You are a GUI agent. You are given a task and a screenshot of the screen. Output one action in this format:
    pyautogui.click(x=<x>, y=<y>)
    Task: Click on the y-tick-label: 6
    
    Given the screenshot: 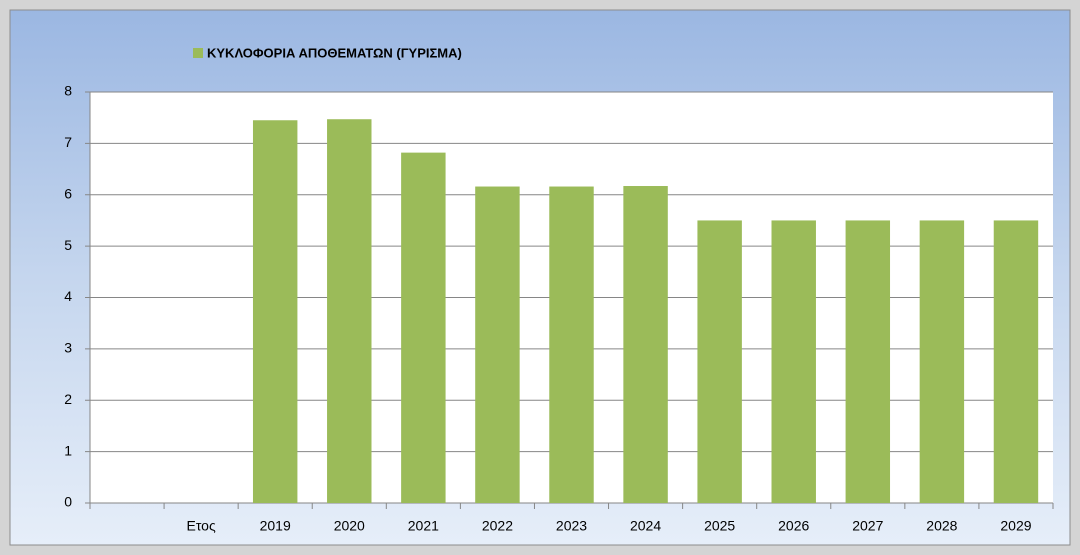 What is the action you would take?
    pyautogui.click(x=68, y=193)
    